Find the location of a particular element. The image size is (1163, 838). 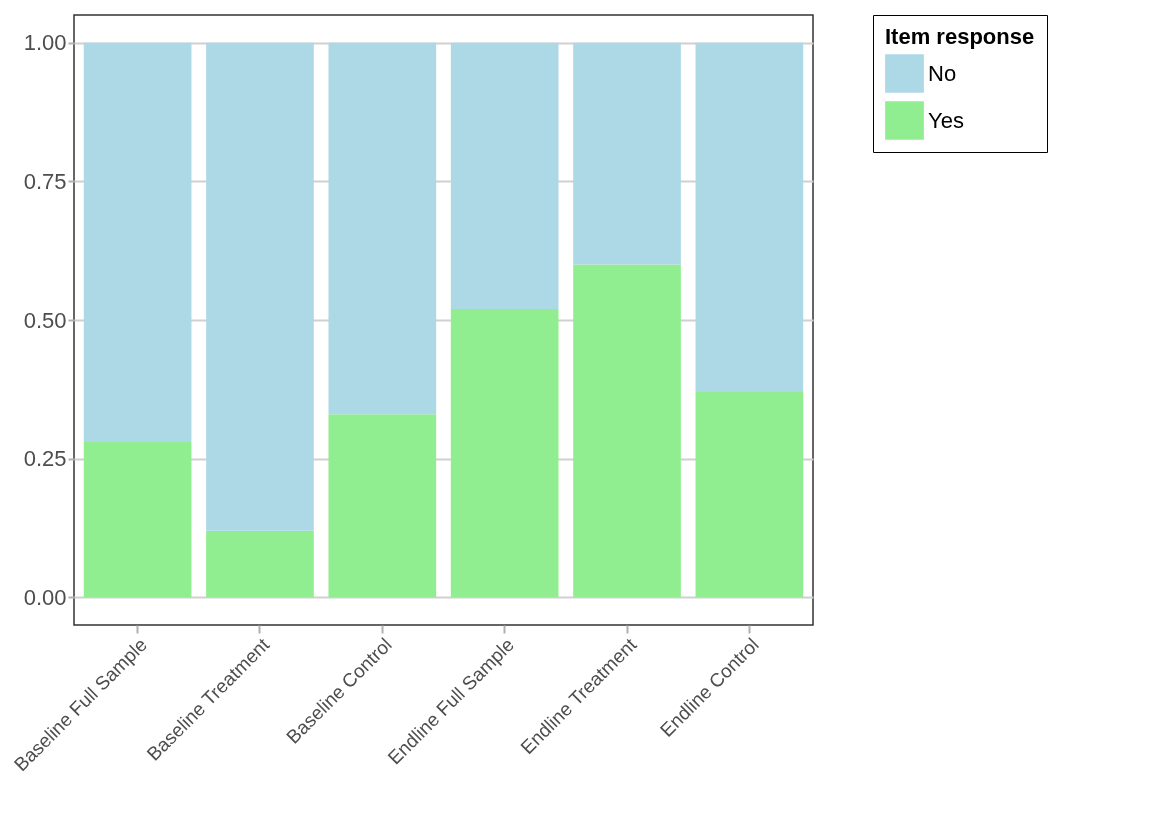

y-tick-label: 1.00 is located at coordinates (45, 43).